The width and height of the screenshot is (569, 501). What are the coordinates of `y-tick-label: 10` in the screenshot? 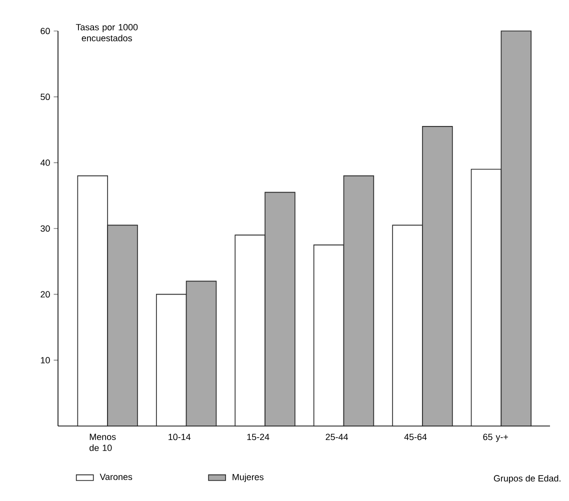 It's located at (45, 360).